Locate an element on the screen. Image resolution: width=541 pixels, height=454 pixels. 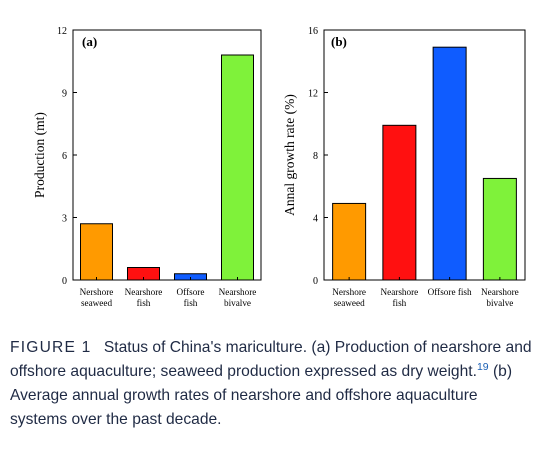
panel-label: (a) is located at coordinates (89, 41).